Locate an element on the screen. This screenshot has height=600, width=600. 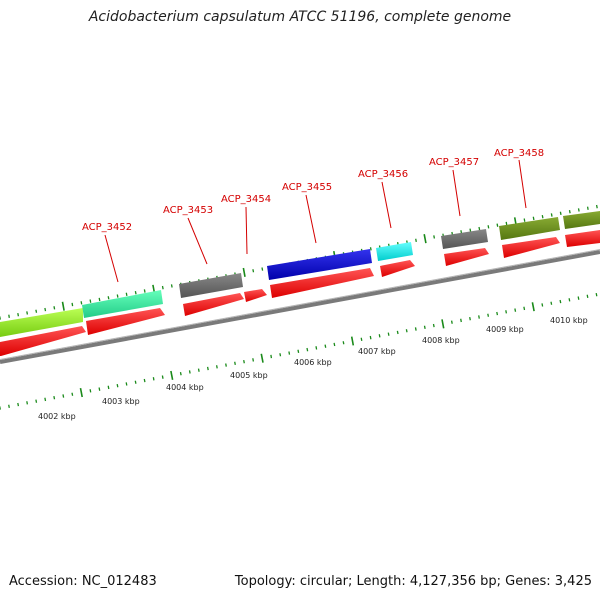
kbp-label: 4004 kbp is located at coordinates (185, 387).